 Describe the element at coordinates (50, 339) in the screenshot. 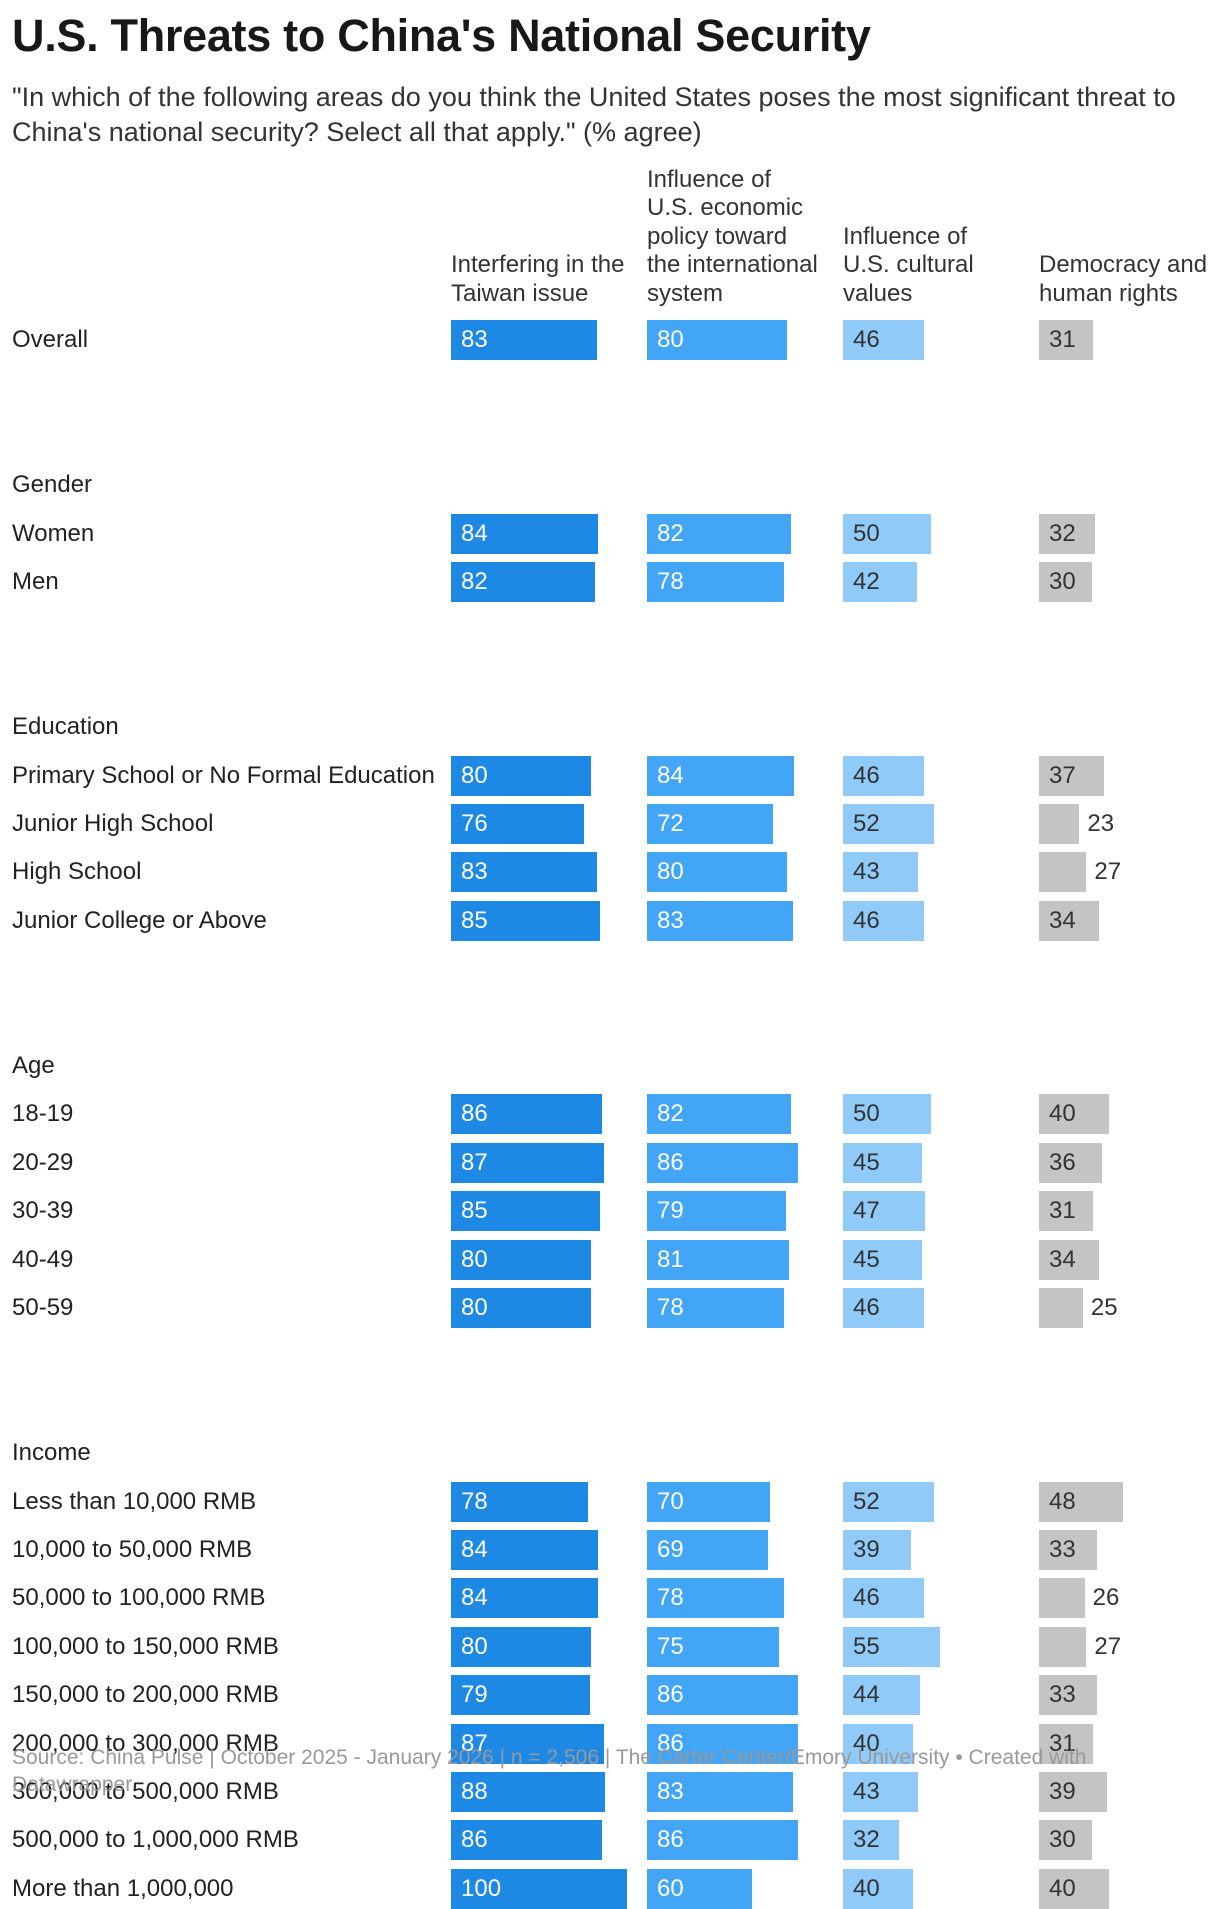

I see `row-label: Overall` at that location.